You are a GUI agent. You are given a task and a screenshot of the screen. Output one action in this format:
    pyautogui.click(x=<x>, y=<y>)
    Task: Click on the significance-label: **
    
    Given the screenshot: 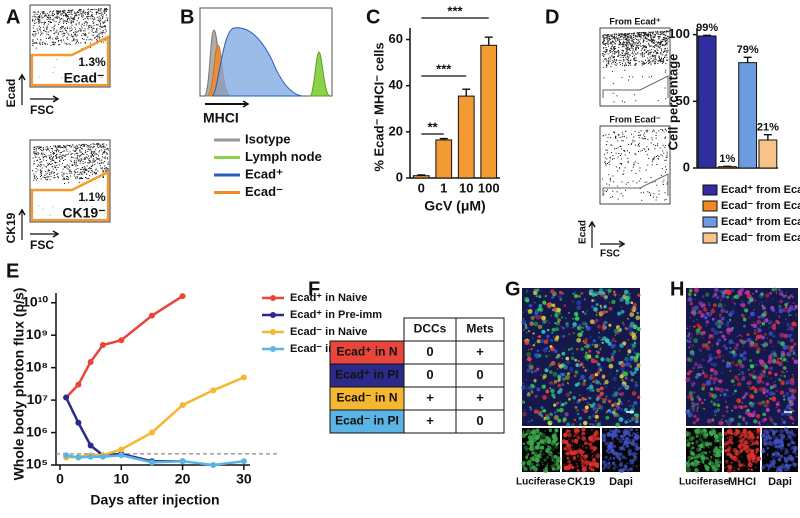 What is the action you would take?
    pyautogui.click(x=432, y=126)
    